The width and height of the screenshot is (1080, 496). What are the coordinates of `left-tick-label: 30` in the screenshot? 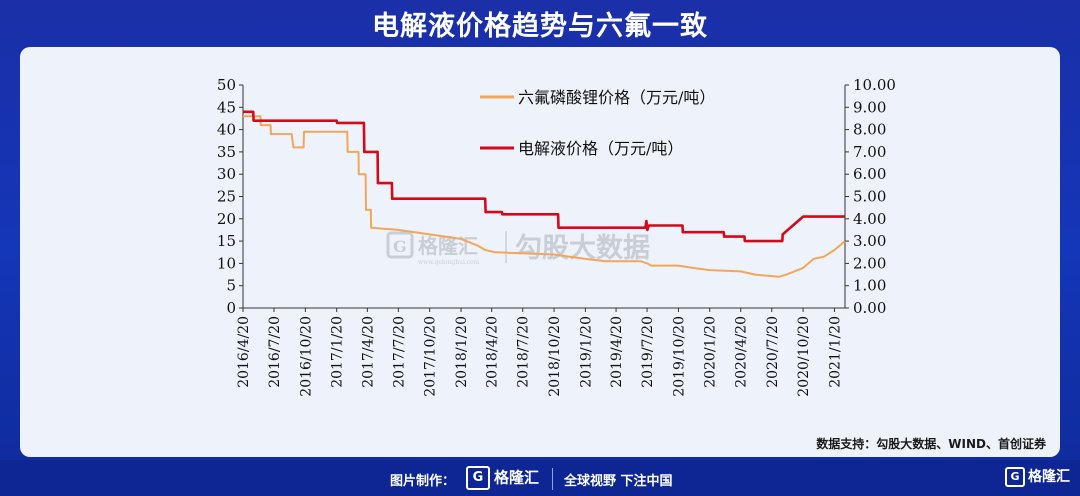 It's located at (226, 174).